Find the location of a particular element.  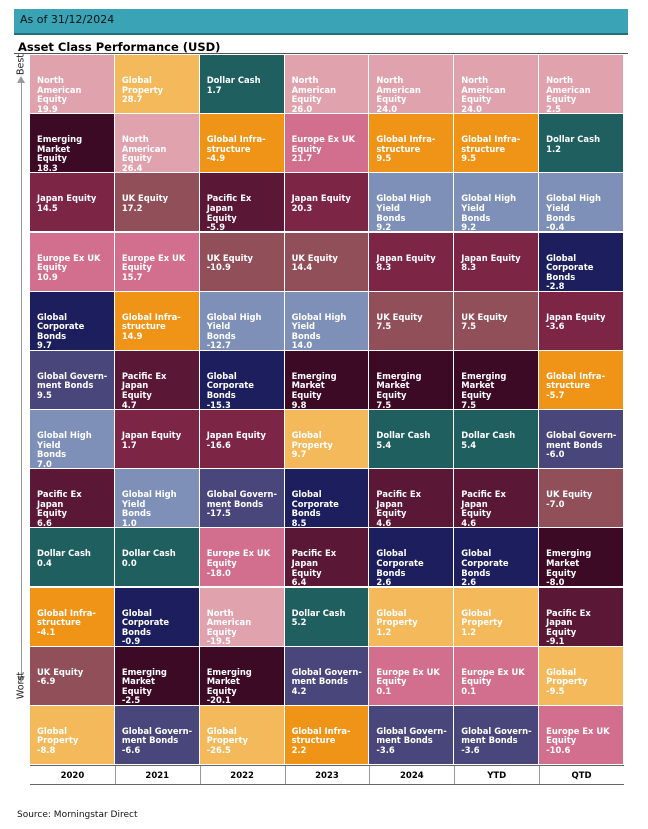

column-year-label: QTD is located at coordinates (581, 776).